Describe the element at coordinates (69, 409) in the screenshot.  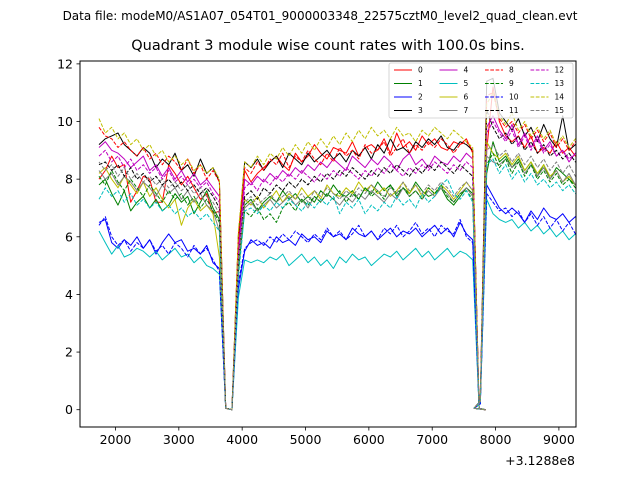
I see `y-tick-label-0: 0` at that location.